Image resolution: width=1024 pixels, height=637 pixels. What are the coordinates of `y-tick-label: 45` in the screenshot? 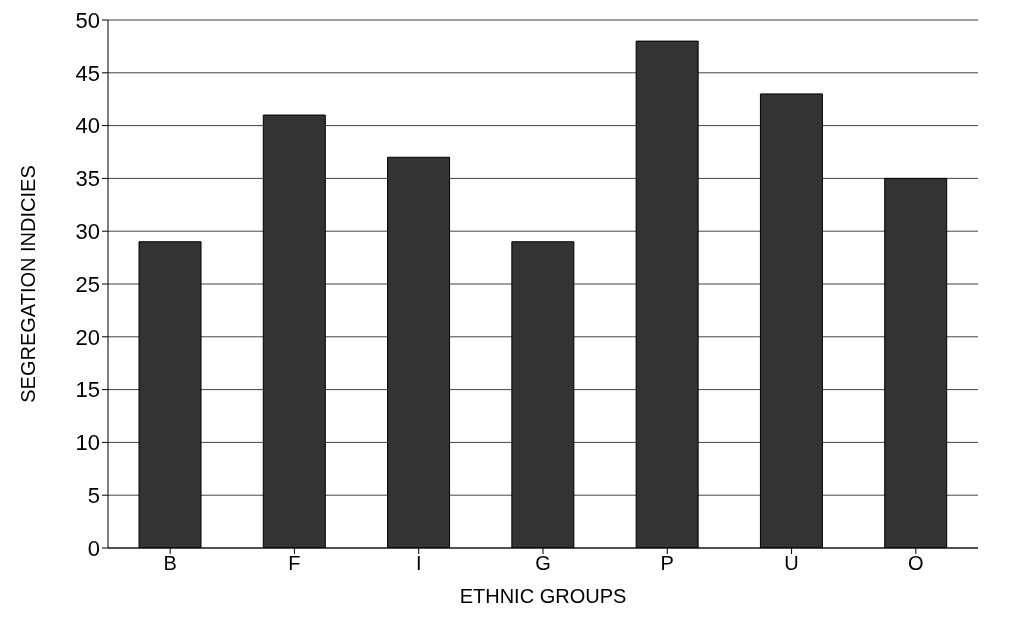 It's located at (87, 73).